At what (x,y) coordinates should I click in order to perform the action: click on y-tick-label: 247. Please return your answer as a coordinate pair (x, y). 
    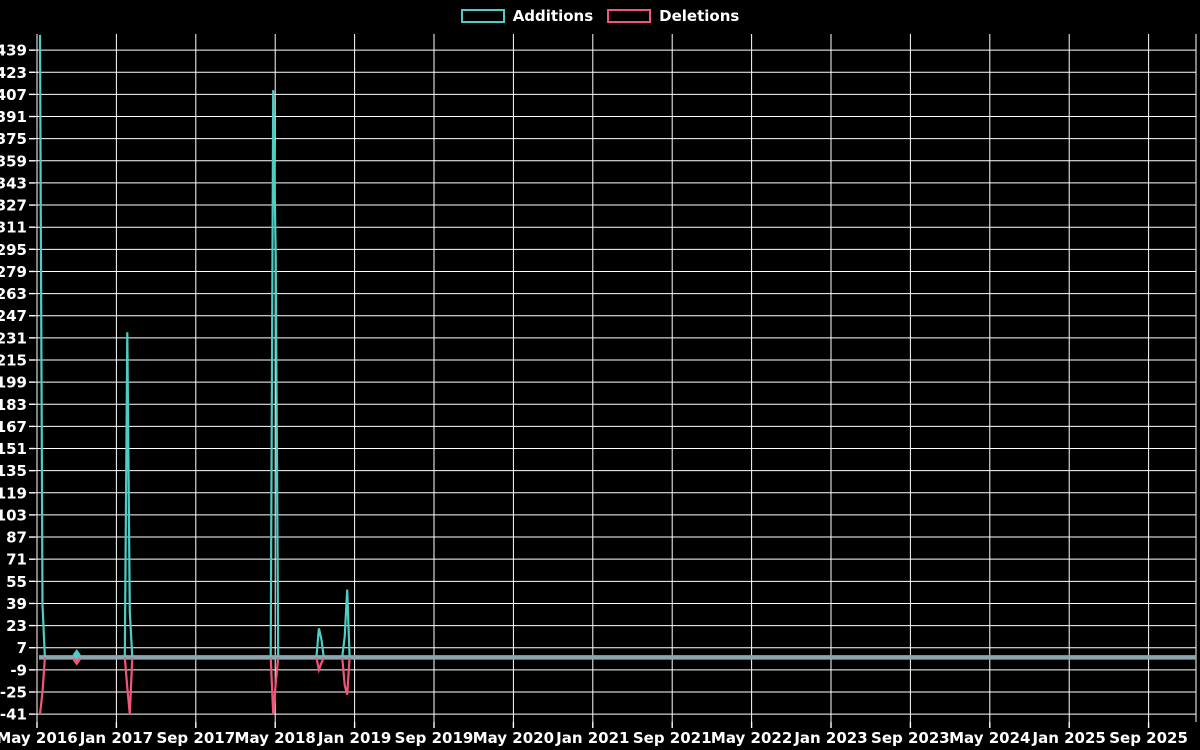
    Looking at the image, I should click on (13, 316).